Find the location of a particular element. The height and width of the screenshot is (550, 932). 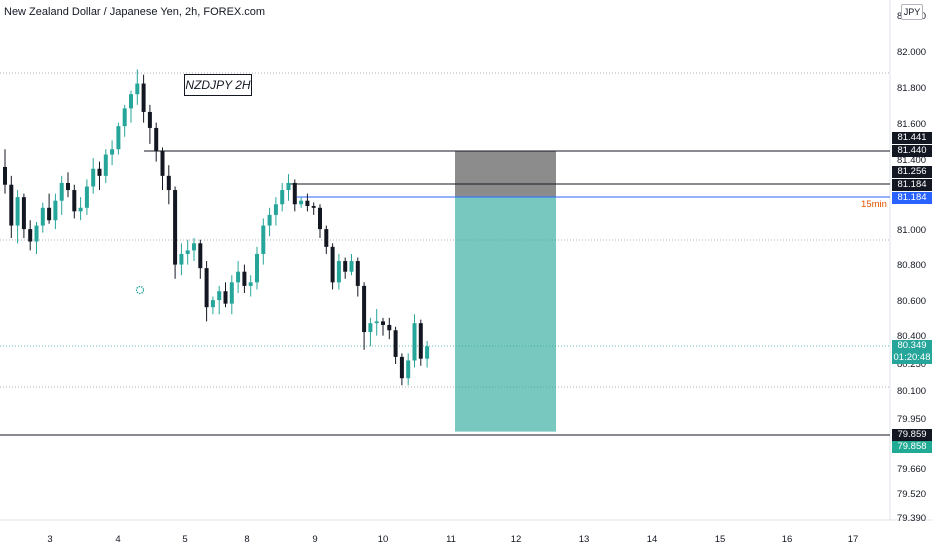

time-axis-label: 12 is located at coordinates (516, 539).